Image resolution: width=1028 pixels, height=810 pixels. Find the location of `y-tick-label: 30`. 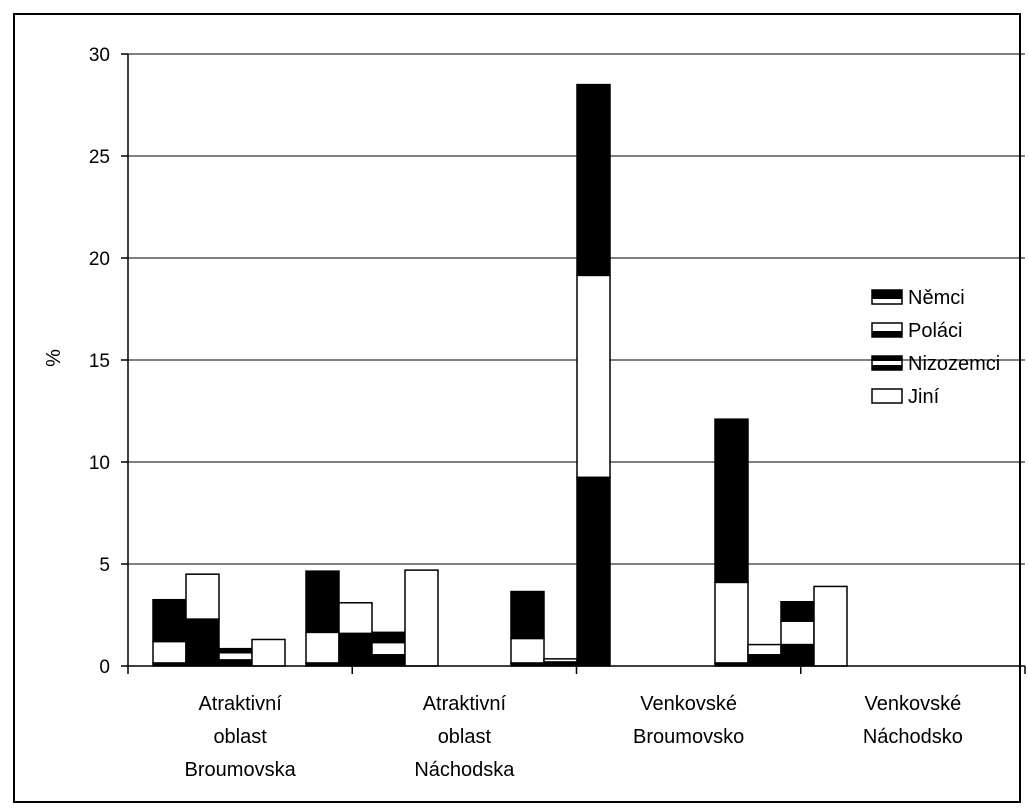

y-tick-label: 30 is located at coordinates (99, 55).